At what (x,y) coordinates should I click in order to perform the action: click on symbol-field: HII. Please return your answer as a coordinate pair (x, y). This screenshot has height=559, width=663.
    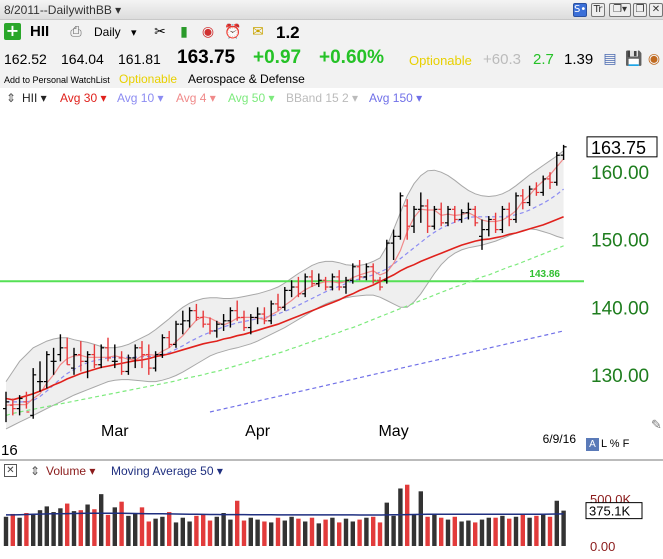
    Looking at the image, I should click on (40, 31).